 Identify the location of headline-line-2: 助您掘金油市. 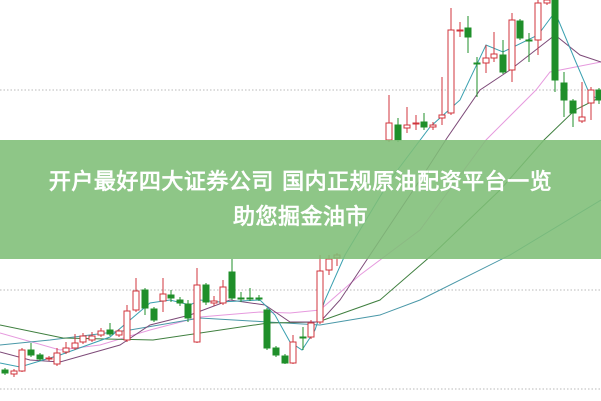
(300, 217).